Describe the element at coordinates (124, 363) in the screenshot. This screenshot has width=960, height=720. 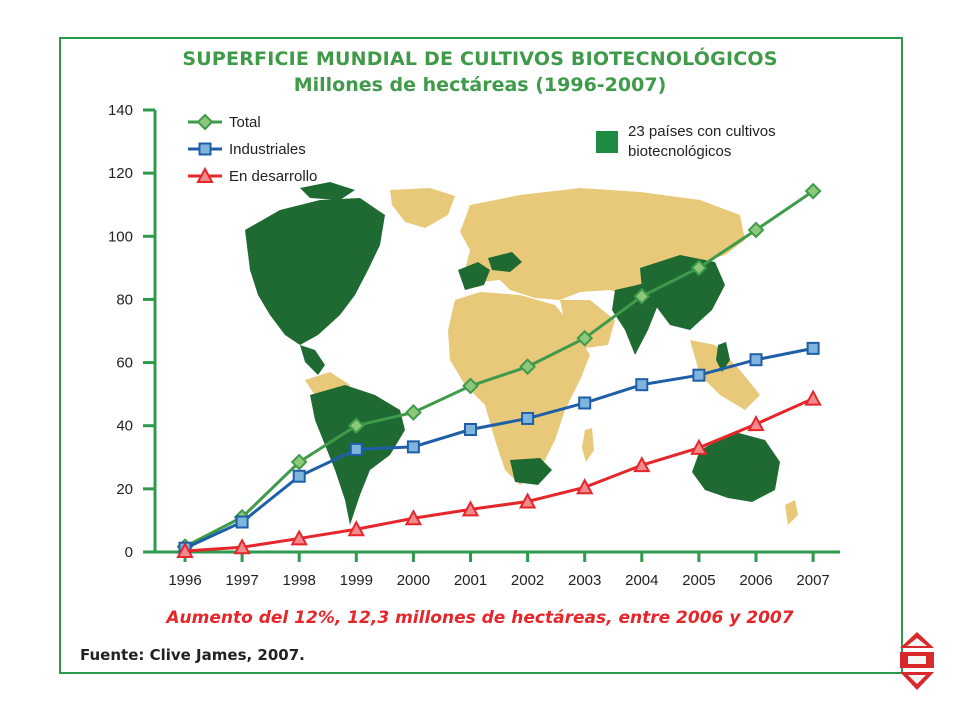
I see `y-tick-label: 60` at that location.